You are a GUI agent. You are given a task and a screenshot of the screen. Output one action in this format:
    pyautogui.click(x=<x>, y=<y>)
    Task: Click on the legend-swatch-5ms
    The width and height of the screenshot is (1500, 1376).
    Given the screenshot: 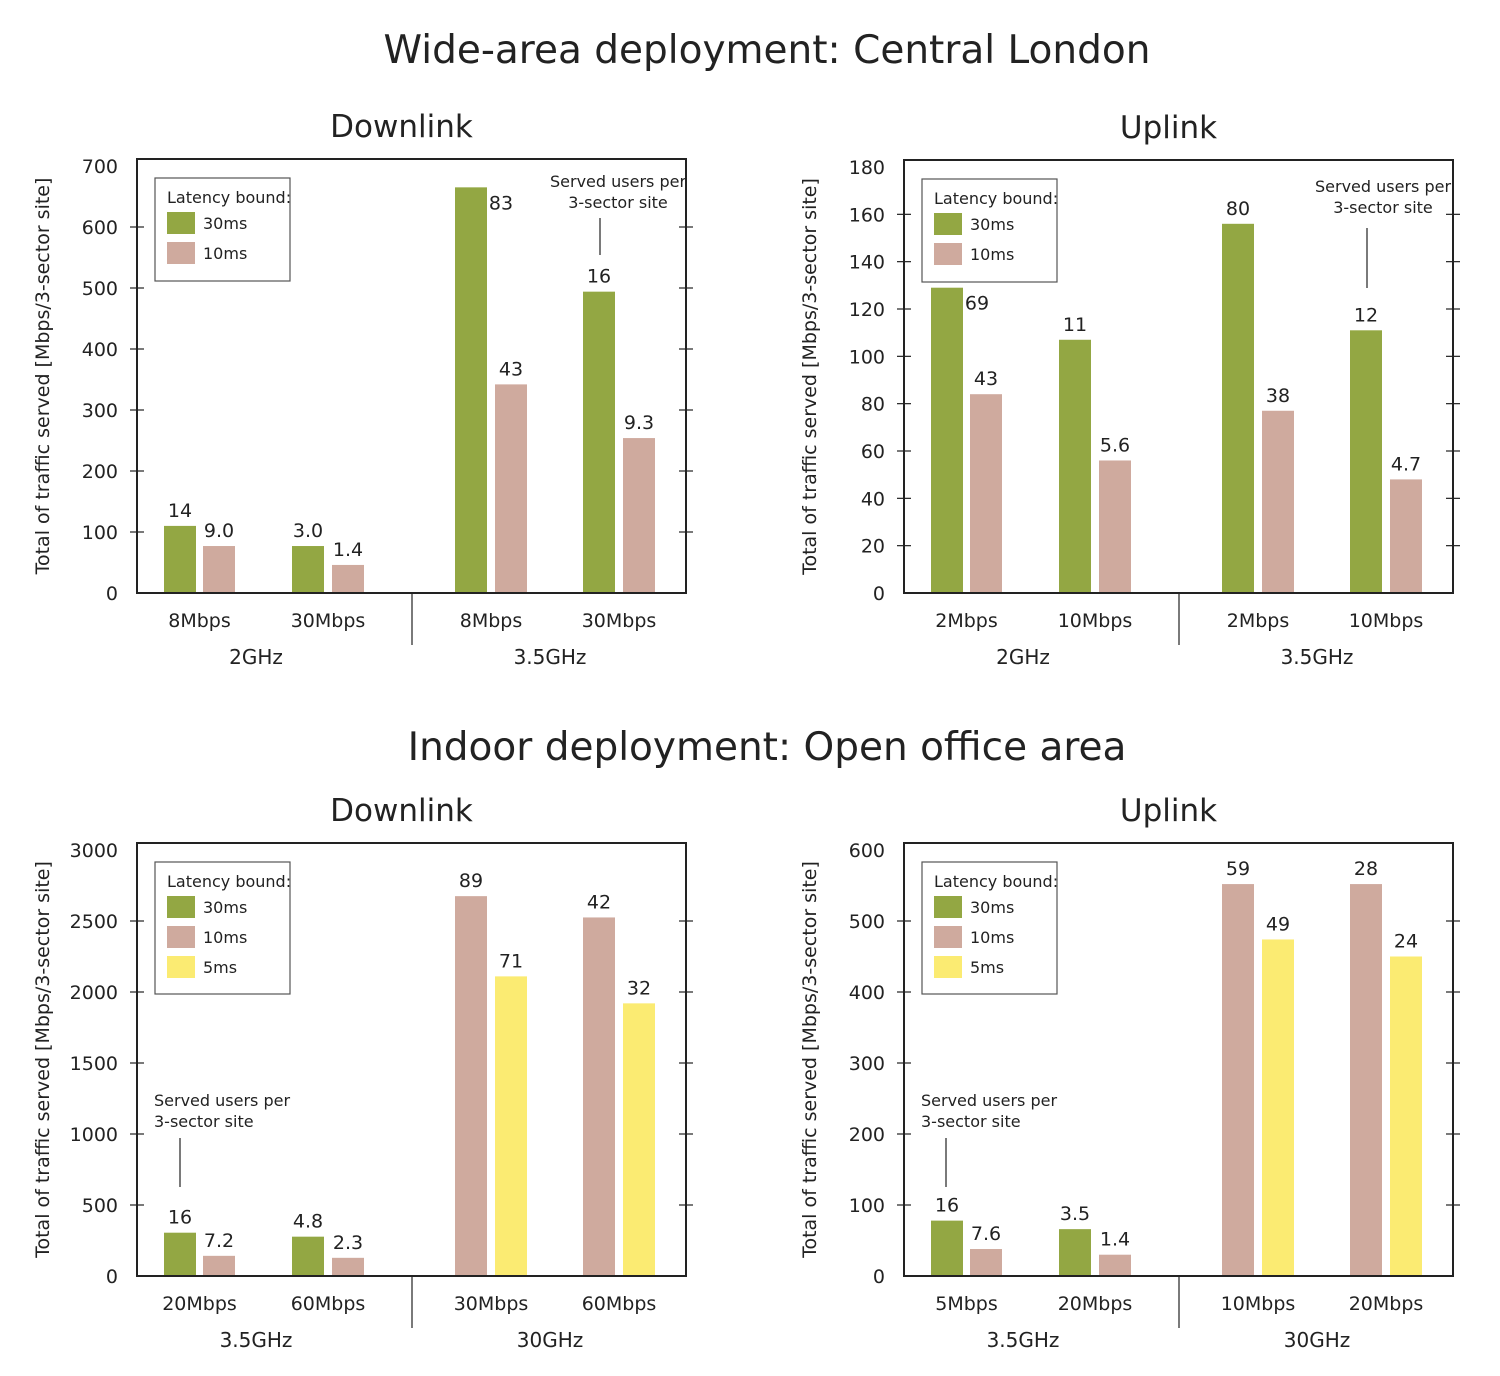 What is the action you would take?
    pyautogui.click(x=948, y=967)
    